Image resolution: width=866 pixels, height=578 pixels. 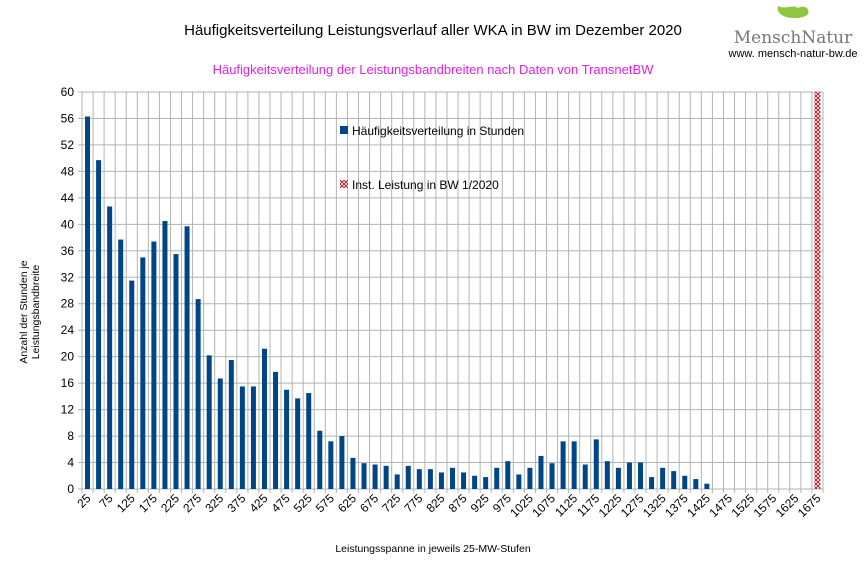 I want to click on x-tick-label: 625, so click(x=347, y=503).